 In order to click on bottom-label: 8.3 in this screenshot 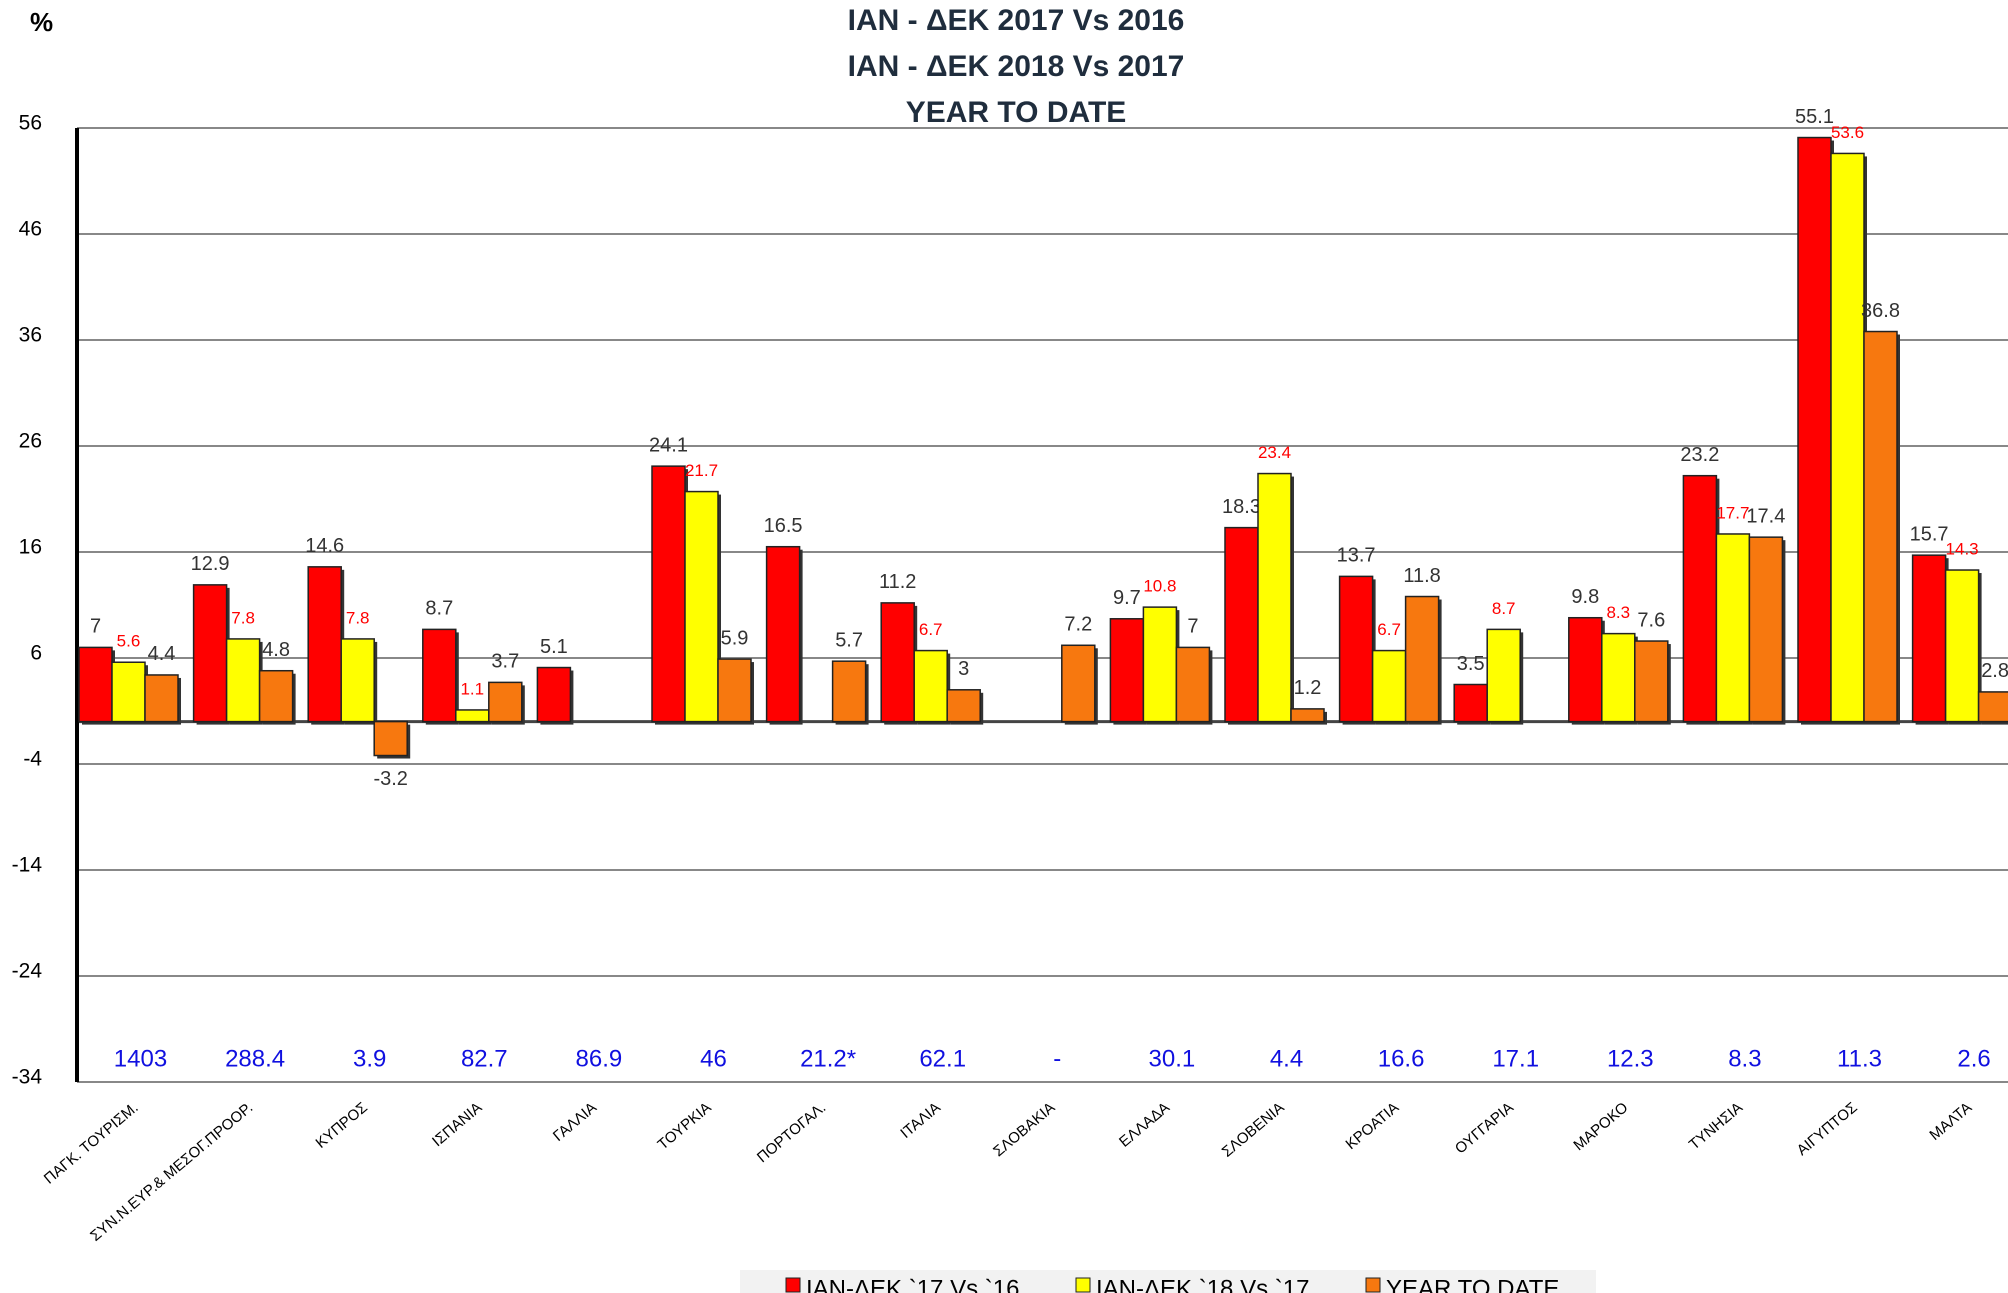, I will do `click(1744, 1058)`.